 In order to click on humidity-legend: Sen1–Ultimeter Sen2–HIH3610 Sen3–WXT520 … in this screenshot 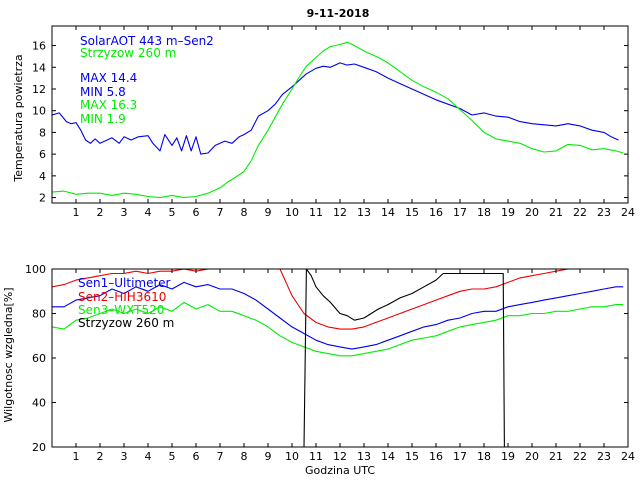, I will do `click(126, 303)`.